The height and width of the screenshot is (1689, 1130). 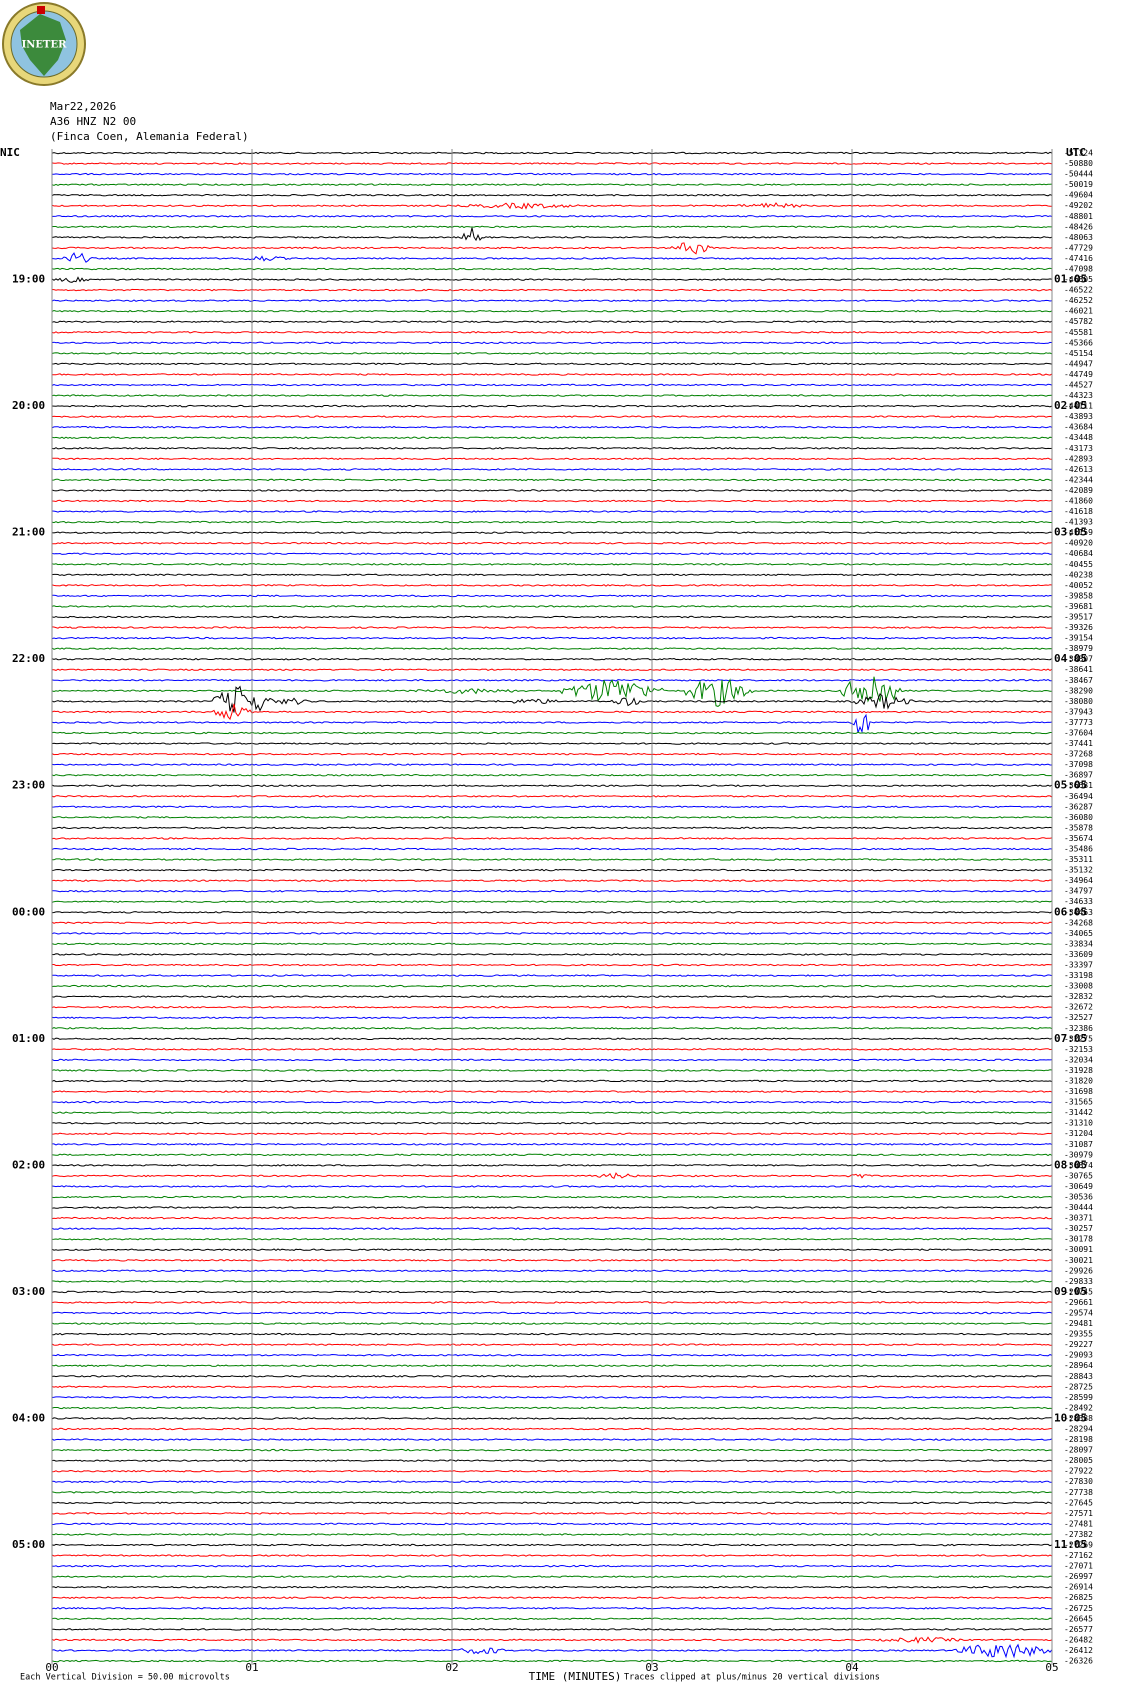 I want to click on trace-offset: -34065, so click(x=1078, y=933).